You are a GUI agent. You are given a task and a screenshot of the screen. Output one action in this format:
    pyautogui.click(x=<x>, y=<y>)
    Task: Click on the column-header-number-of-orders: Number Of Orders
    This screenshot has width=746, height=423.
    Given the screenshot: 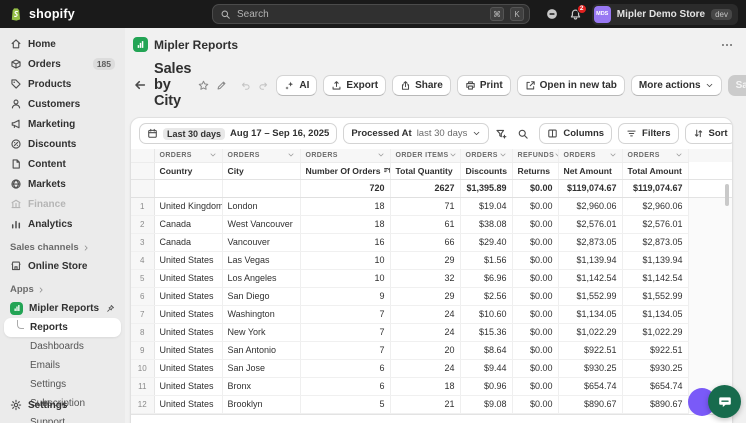 What is the action you would take?
    pyautogui.click(x=345, y=171)
    